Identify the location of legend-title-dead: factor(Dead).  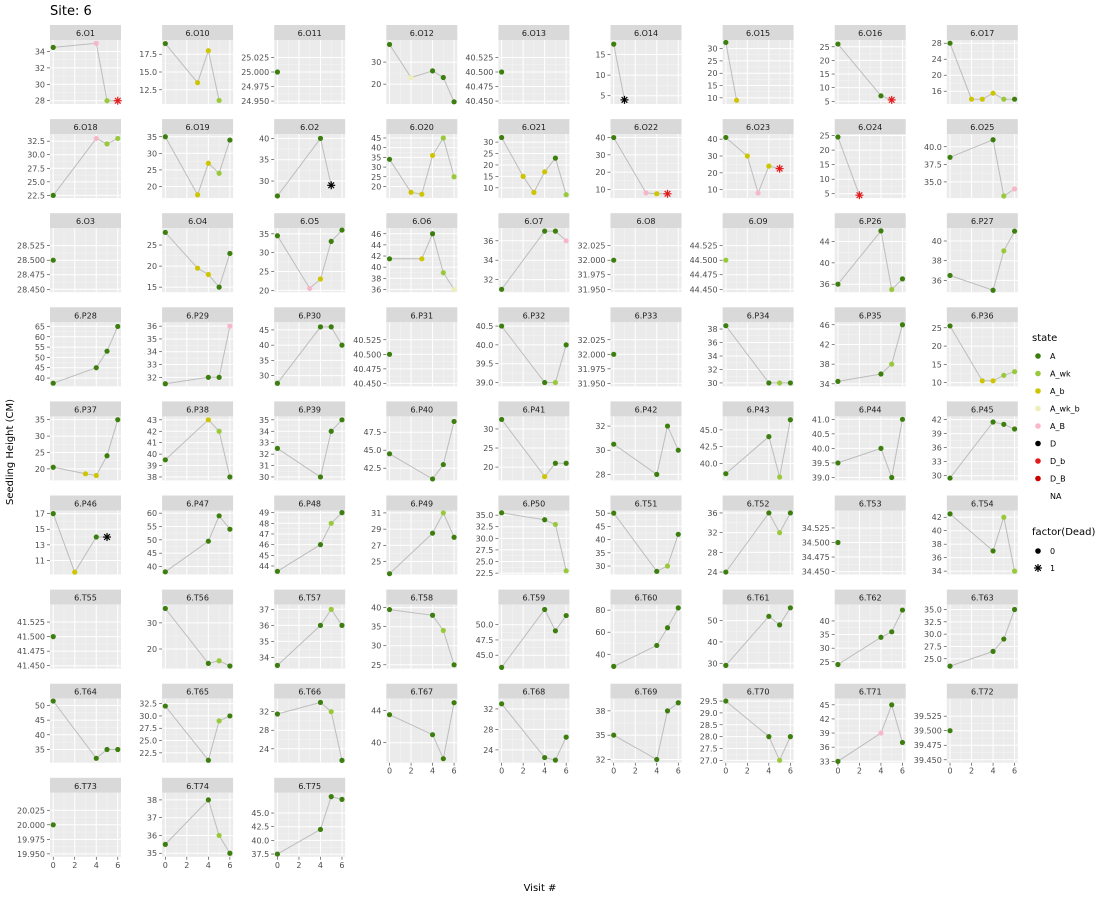
(1064, 532).